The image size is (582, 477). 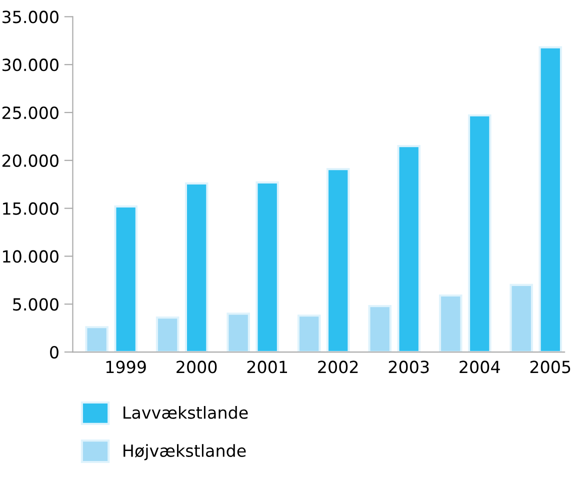 What do you see at coordinates (196, 367) in the screenshot?
I see `x-tick-label: 2000` at bounding box center [196, 367].